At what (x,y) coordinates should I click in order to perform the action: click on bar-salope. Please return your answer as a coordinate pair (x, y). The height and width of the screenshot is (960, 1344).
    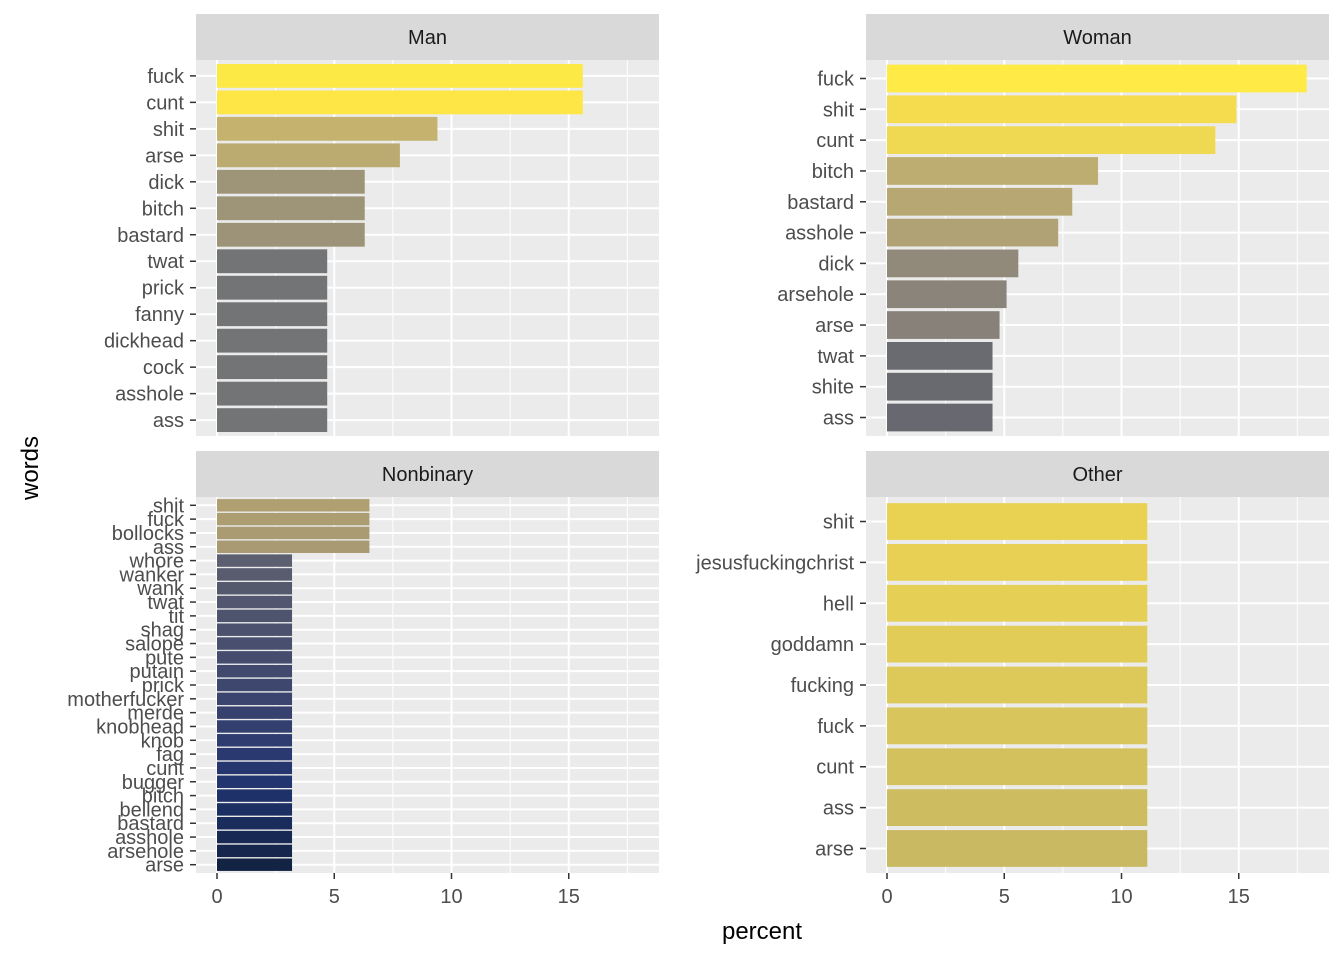
    Looking at the image, I should click on (255, 643).